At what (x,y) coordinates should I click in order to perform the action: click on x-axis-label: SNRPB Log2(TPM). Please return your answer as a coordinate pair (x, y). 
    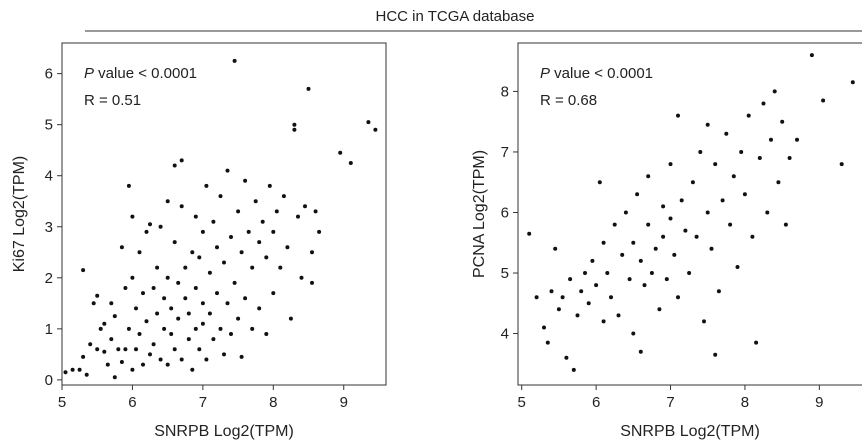
    Looking at the image, I should click on (690, 431).